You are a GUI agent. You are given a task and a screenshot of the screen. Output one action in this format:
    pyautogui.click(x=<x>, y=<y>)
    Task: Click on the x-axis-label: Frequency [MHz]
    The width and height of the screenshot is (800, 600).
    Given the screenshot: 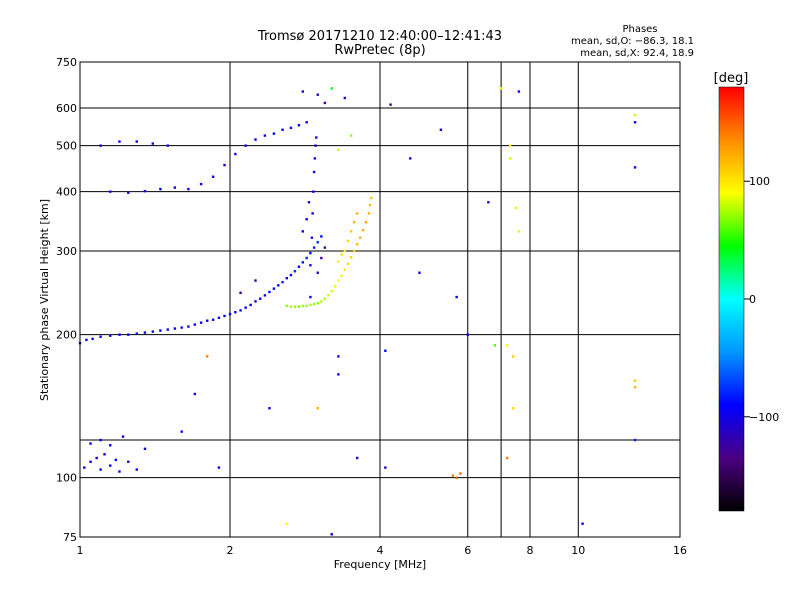 What is the action you would take?
    pyautogui.click(x=380, y=564)
    